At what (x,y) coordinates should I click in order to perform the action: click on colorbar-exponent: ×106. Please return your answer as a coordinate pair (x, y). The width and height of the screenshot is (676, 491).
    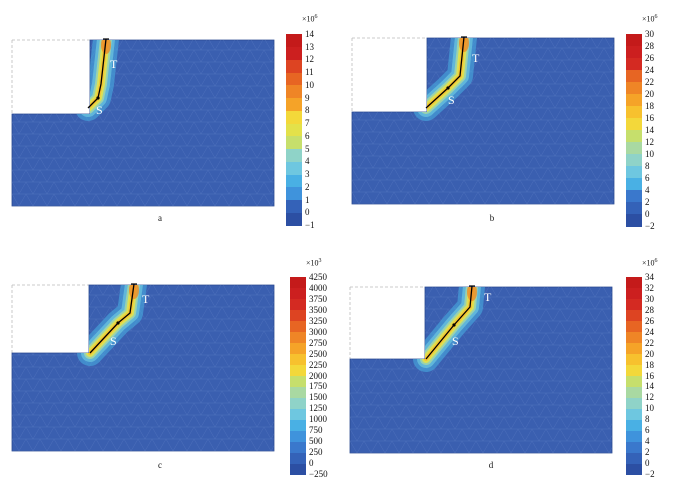
    Looking at the image, I should click on (310, 19).